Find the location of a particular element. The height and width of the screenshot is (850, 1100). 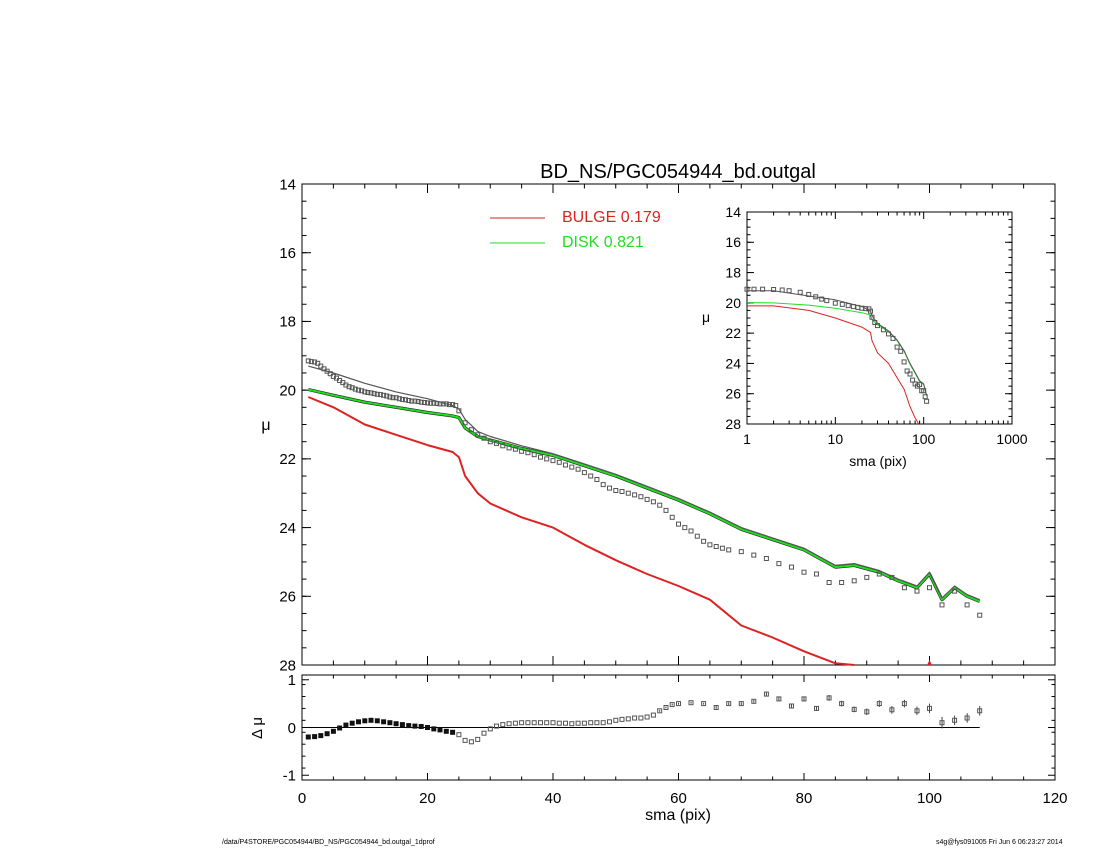

x-tick-label: 120 is located at coordinates (1054, 798).